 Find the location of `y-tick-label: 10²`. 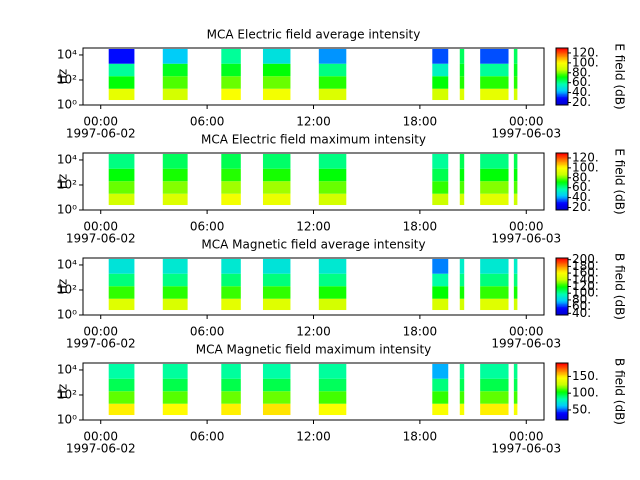

y-tick-label: 10² is located at coordinates (67, 394).